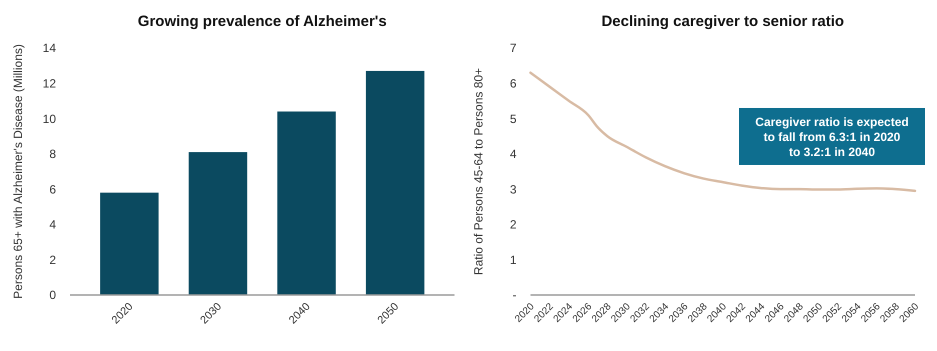 The height and width of the screenshot is (351, 937). Describe the element at coordinates (49, 83) in the screenshot. I see `y-tick-label: 12` at that location.